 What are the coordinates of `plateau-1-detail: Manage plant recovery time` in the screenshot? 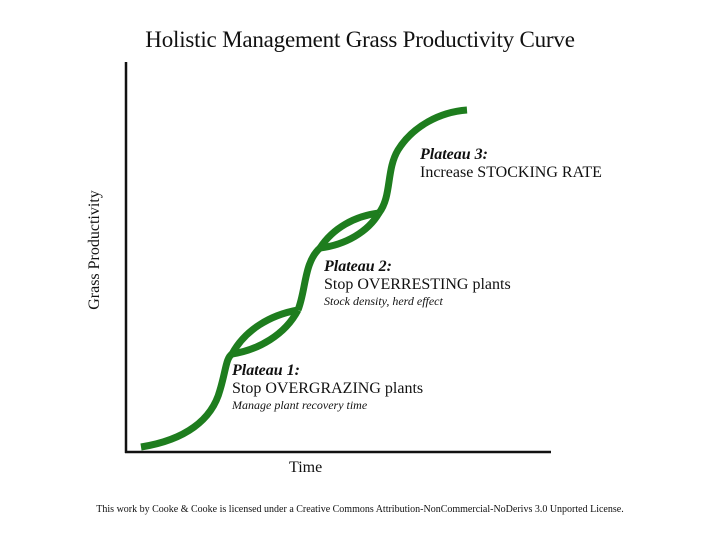 It's located at (300, 404).